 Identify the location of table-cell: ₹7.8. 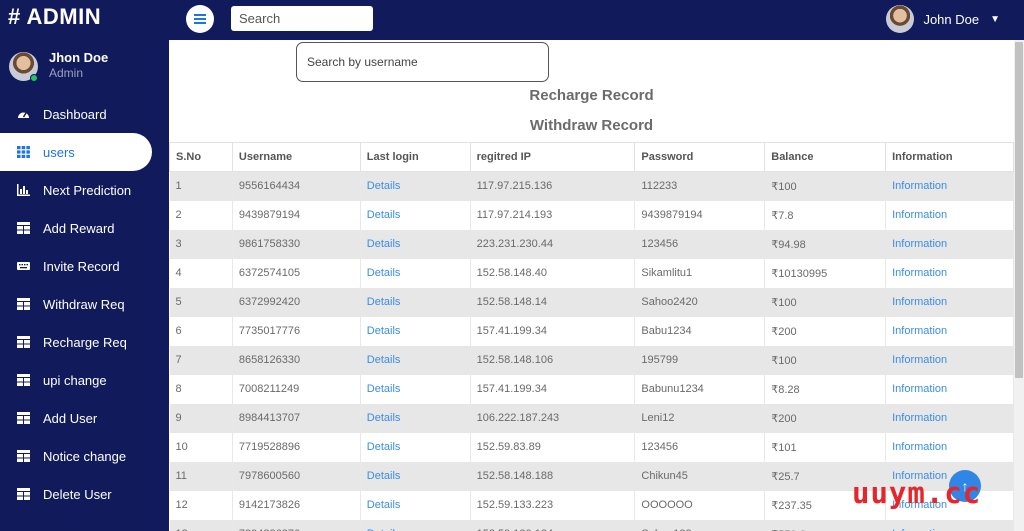
(825, 215).